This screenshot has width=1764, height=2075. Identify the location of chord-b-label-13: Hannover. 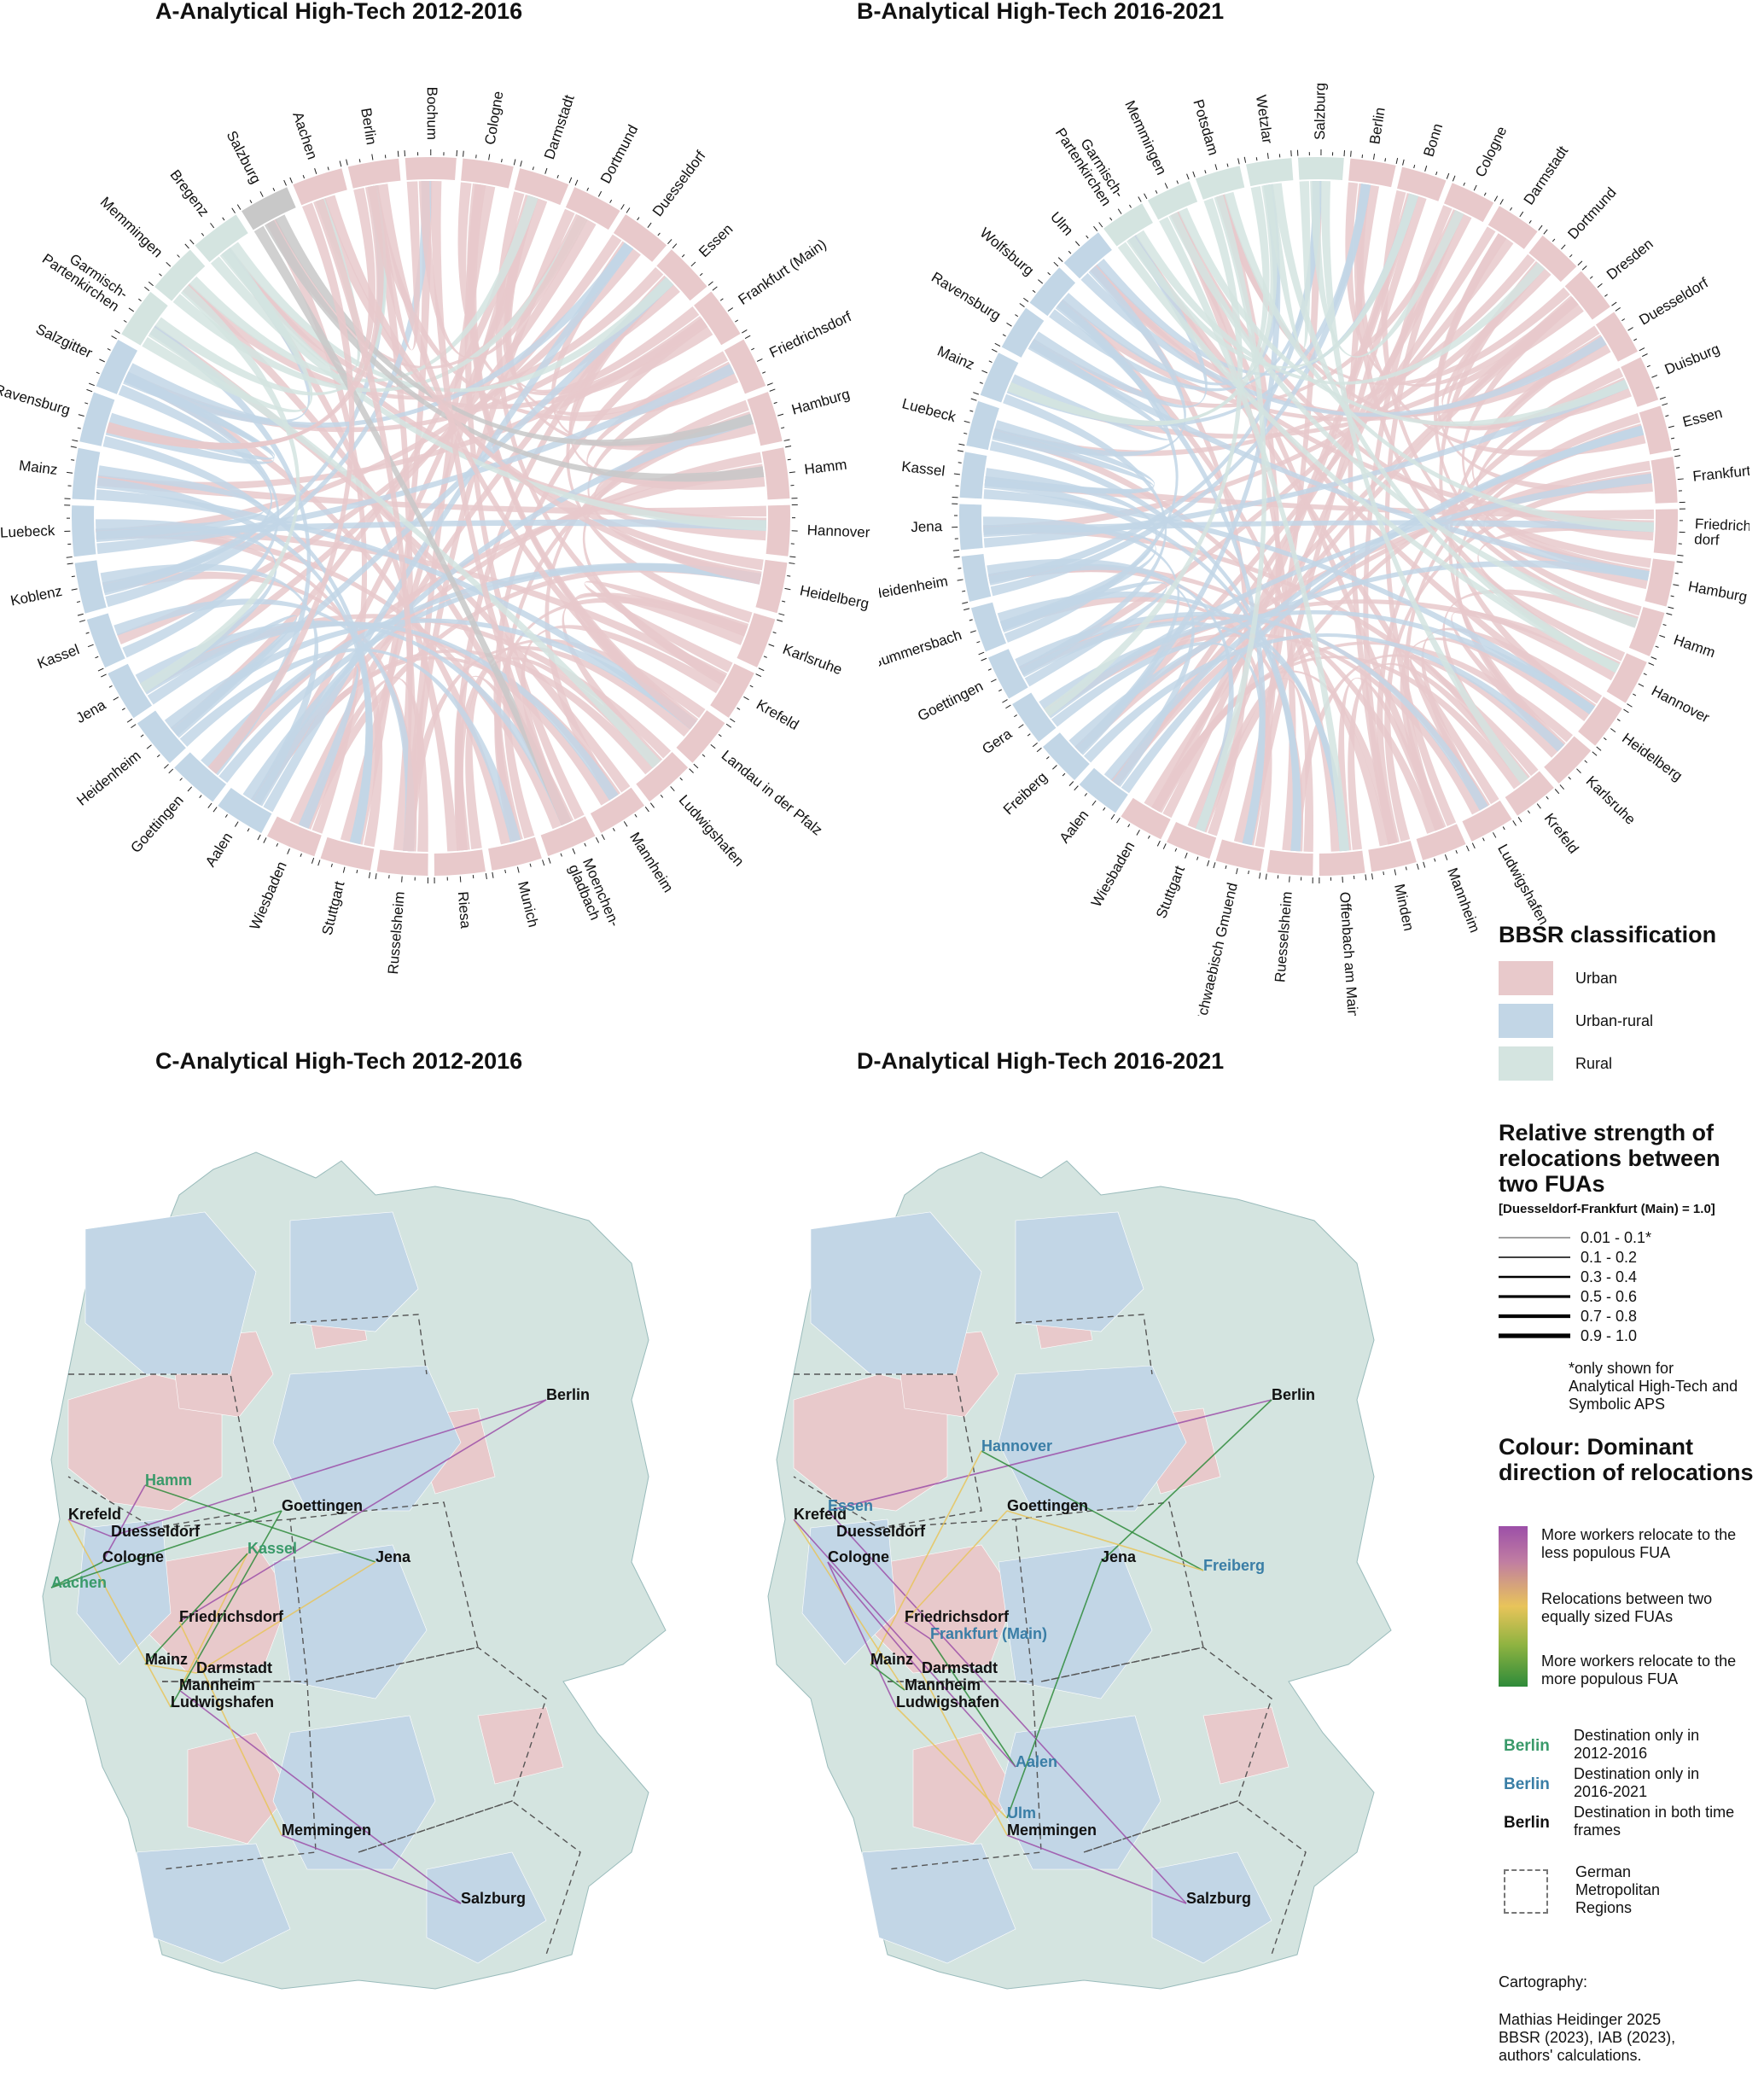
(1681, 704).